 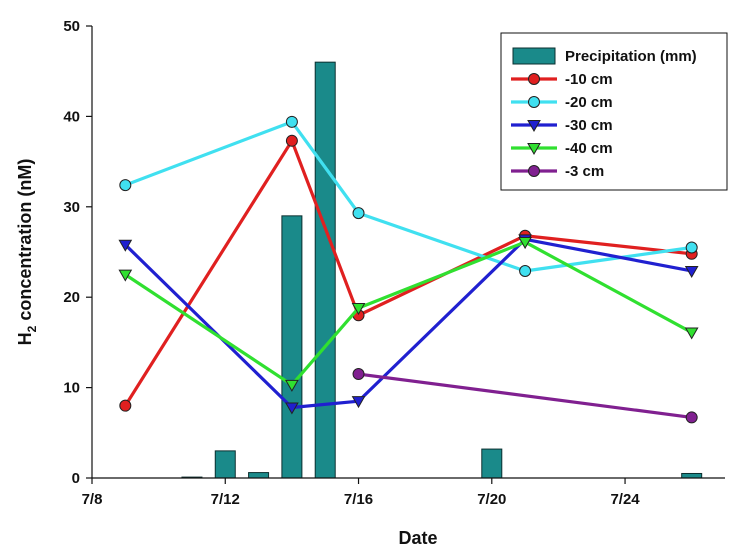 I want to click on legend-label-3: -40 cm, so click(x=589, y=148).